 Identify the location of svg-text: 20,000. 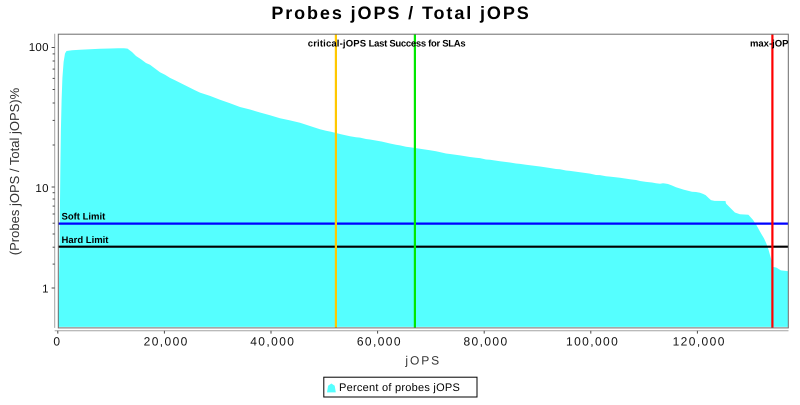
(166, 341).